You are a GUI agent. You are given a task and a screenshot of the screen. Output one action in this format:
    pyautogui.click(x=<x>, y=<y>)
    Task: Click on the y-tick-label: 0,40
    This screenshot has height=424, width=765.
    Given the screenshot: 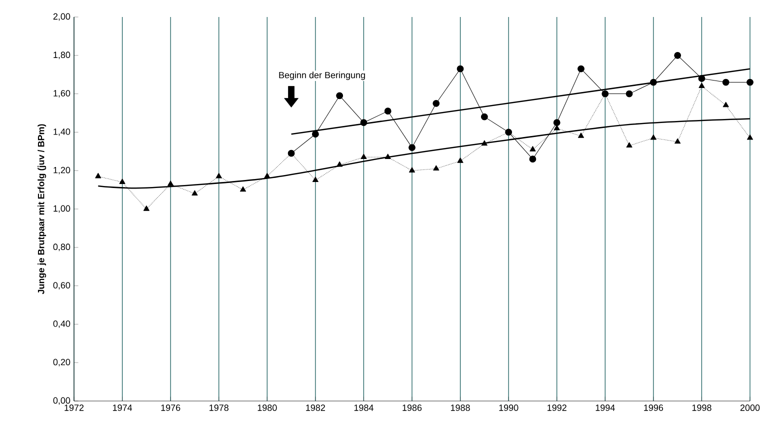 What is the action you would take?
    pyautogui.click(x=61, y=324)
    